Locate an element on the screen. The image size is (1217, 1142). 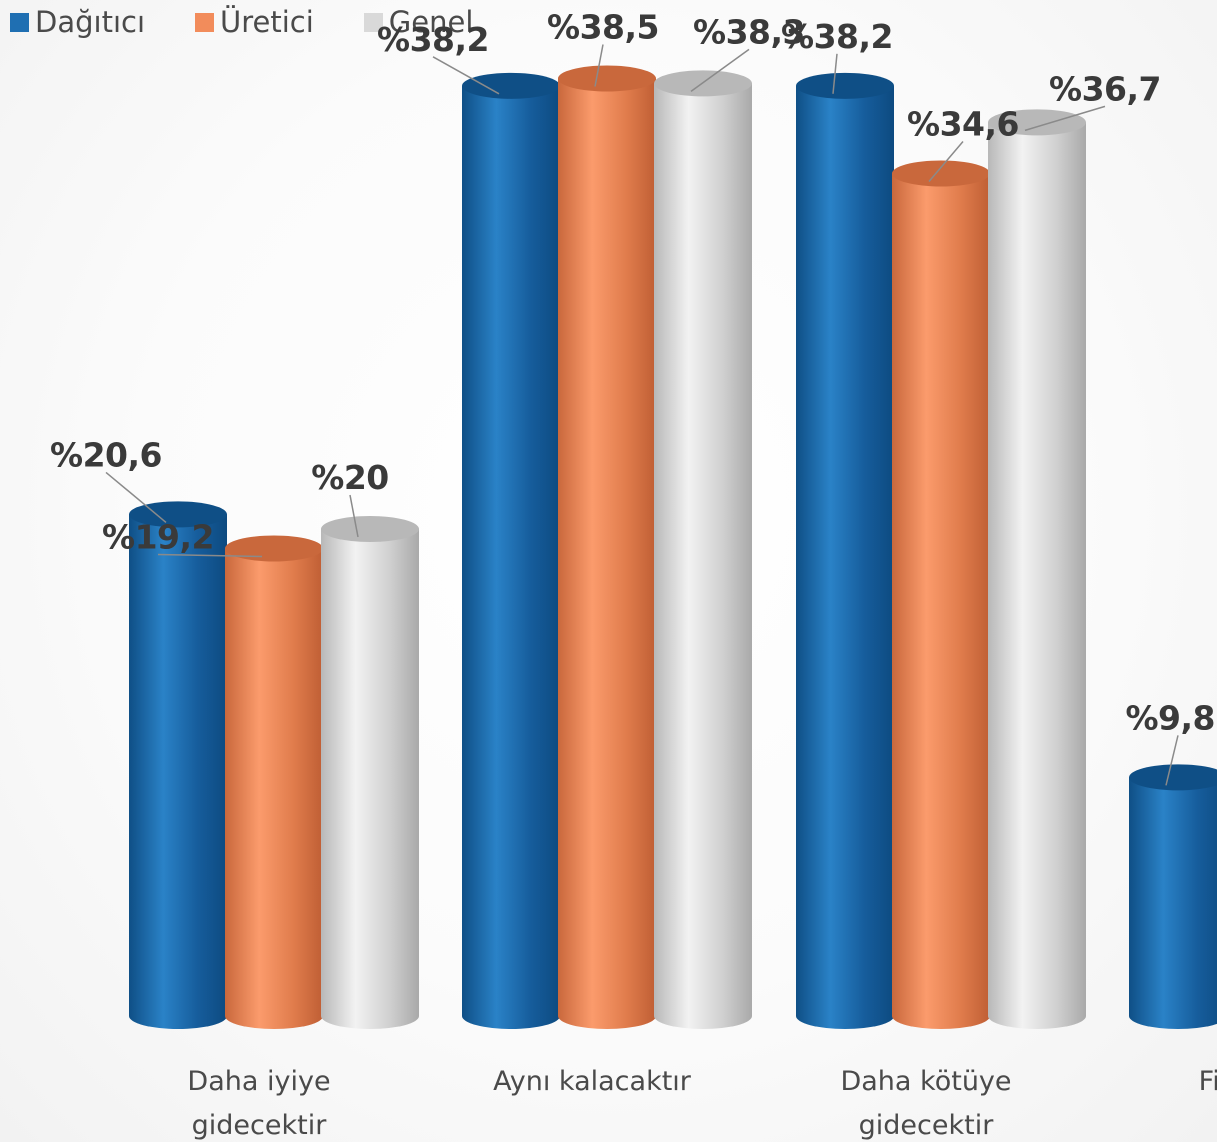
legend-label-dagitici: Dağıtıcı is located at coordinates (90, 22).